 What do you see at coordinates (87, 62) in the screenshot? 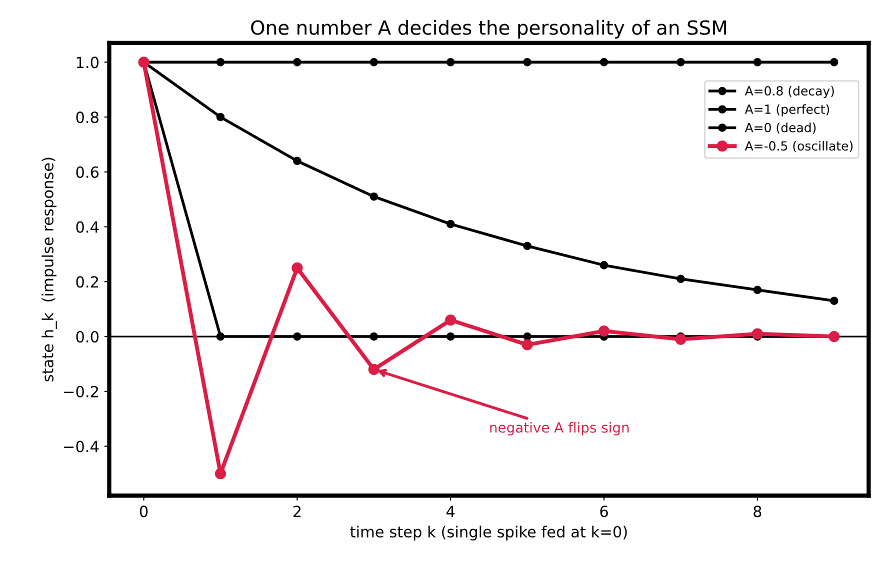
I see `y-tick-label: 1.0` at bounding box center [87, 62].